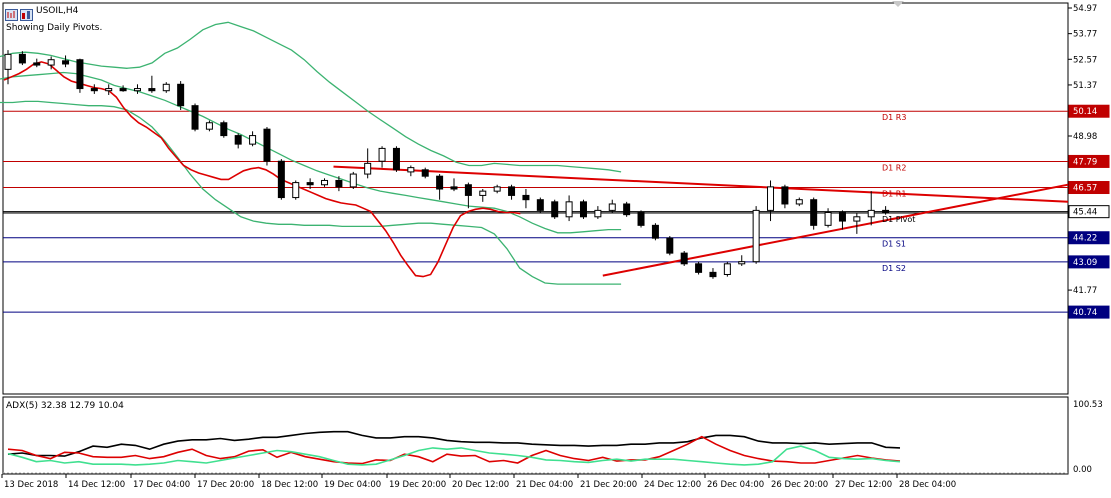 The width and height of the screenshot is (1111, 498). What do you see at coordinates (608, 485) in the screenshot?
I see `x-tick-label: 21 Dec 20:00` at bounding box center [608, 485].